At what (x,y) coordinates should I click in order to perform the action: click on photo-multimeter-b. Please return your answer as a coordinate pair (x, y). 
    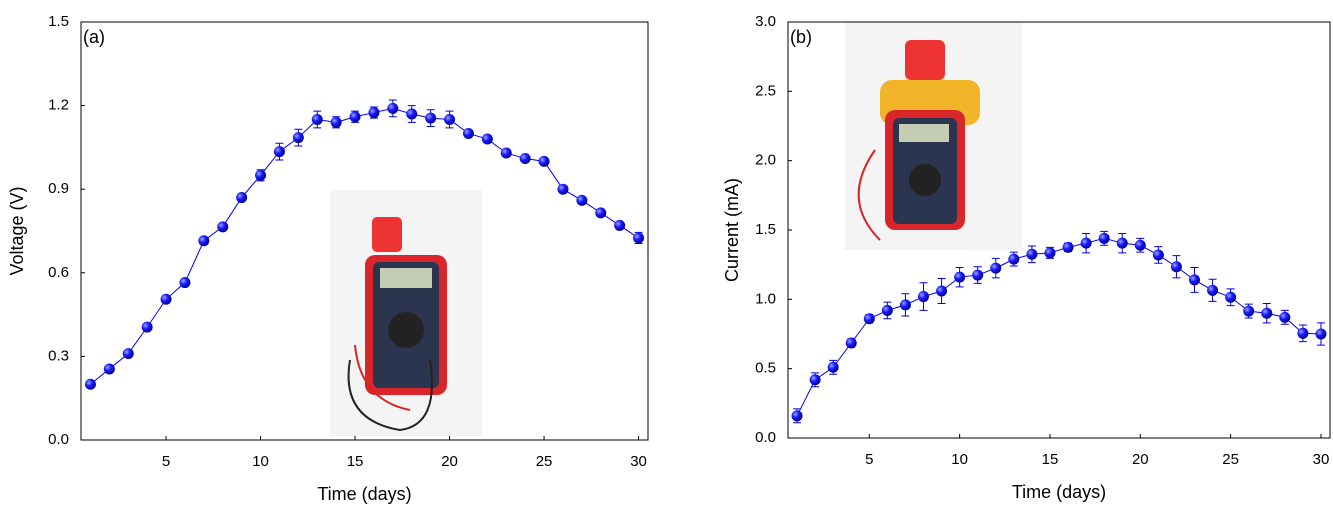
    Looking at the image, I should click on (933, 136).